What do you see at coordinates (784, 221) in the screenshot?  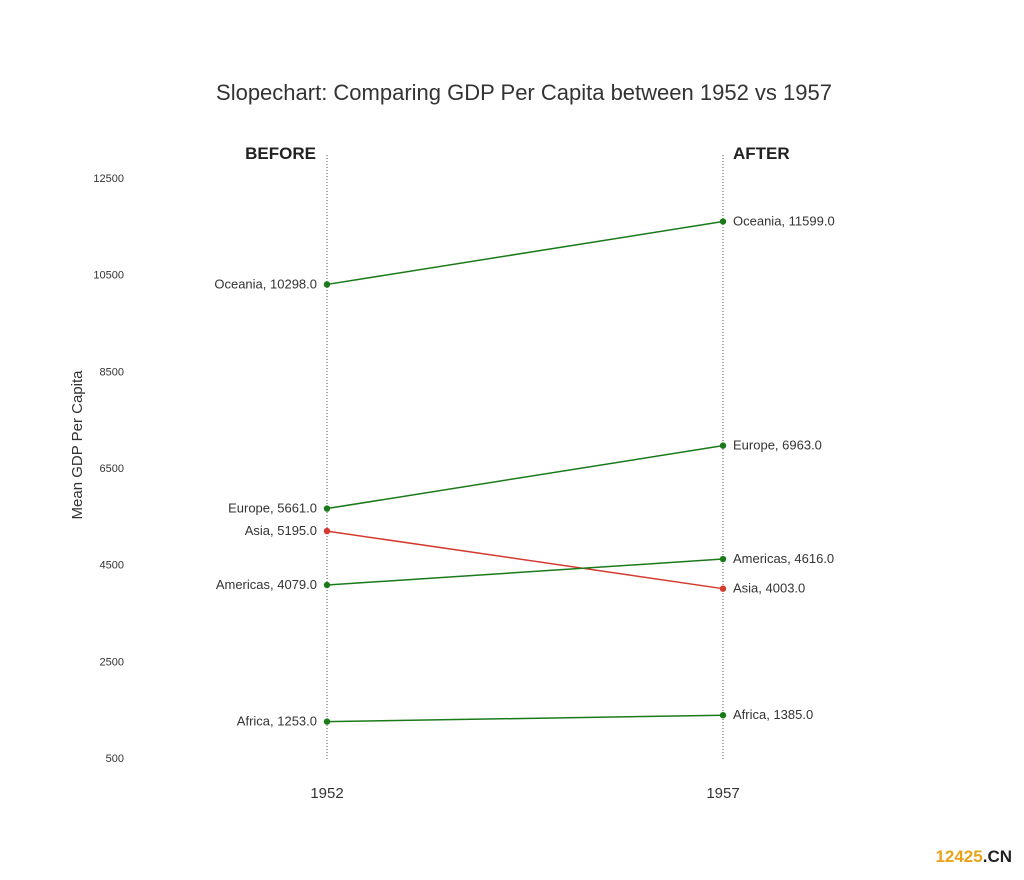 I see `label-1957-oceania: Oceania, 11599.0` at bounding box center [784, 221].